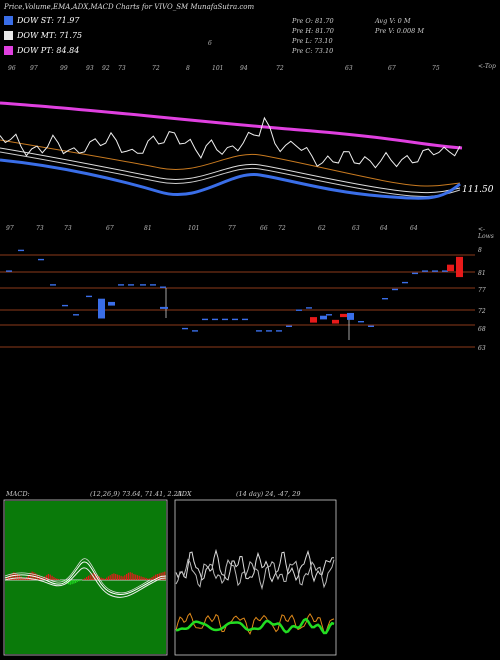 The height and width of the screenshot is (660, 500). Describe the element at coordinates (227, 294) in the screenshot. I see `price-dashes` at that location.